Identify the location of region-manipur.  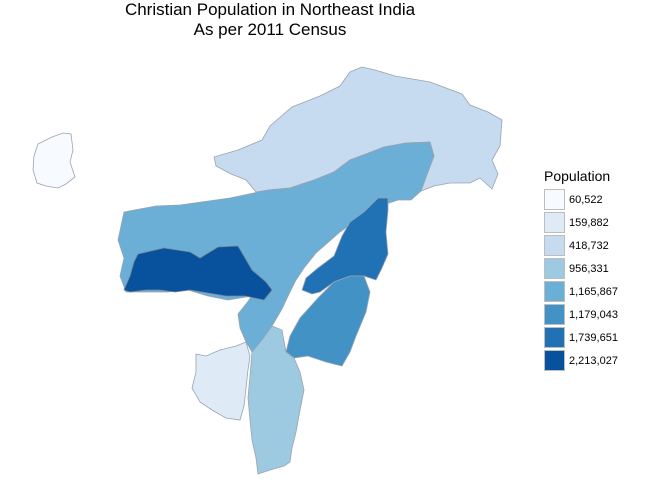
(328, 321).